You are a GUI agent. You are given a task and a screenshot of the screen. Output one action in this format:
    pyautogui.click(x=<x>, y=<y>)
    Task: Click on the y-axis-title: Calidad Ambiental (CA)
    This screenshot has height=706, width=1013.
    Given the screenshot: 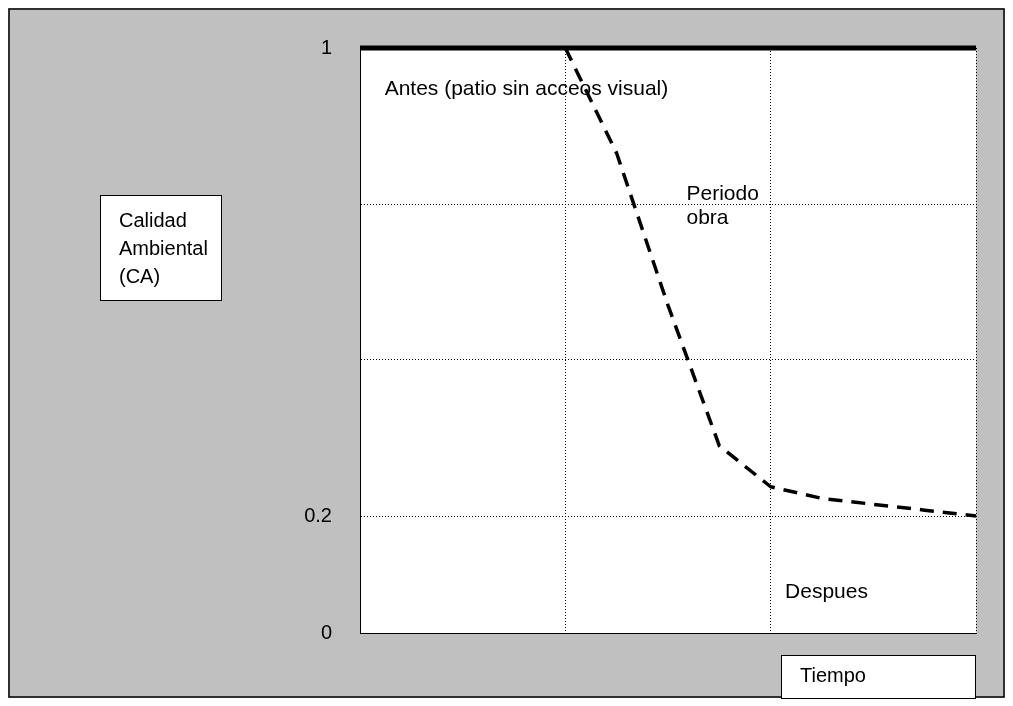 What is the action you would take?
    pyautogui.click(x=161, y=248)
    